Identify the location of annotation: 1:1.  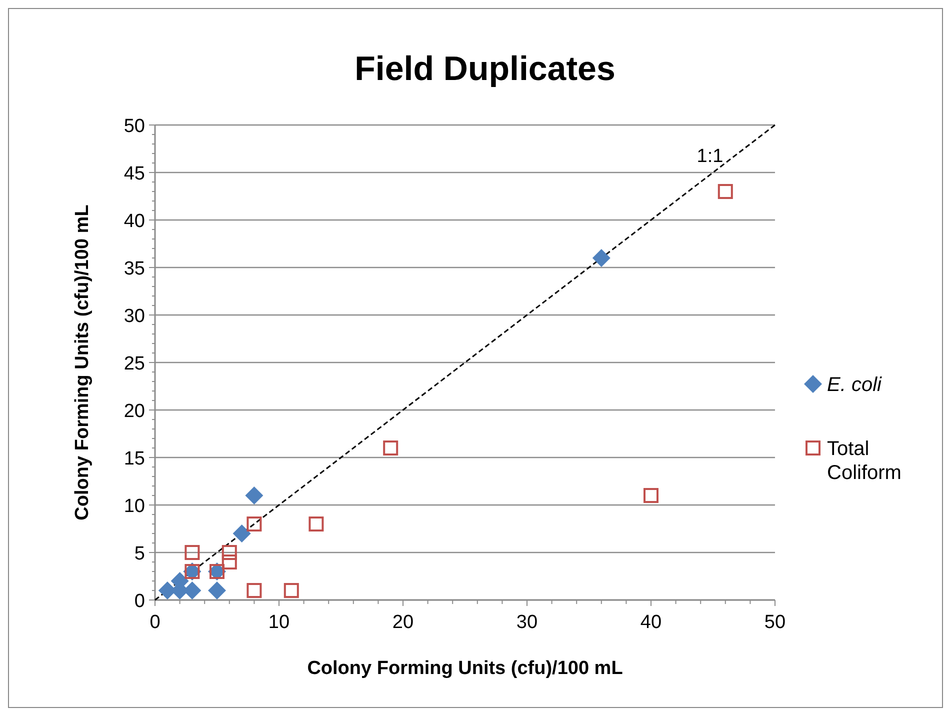
(710, 156).